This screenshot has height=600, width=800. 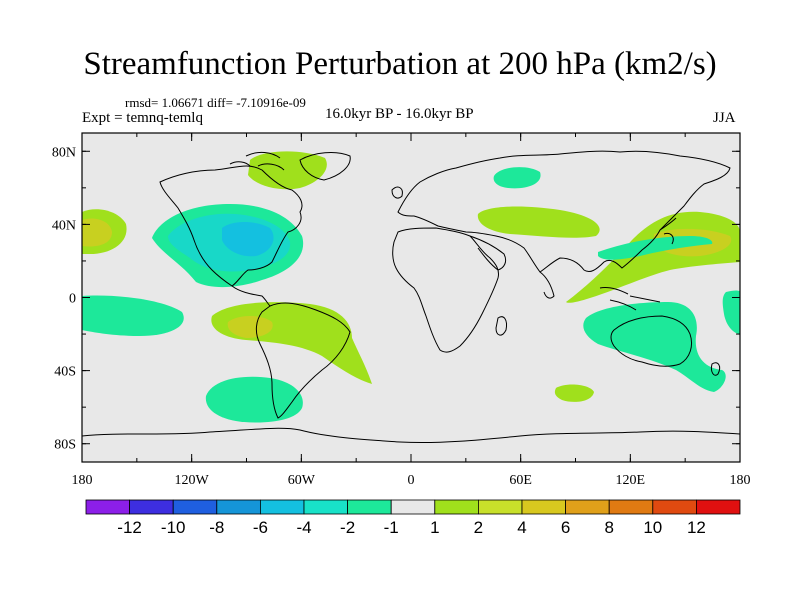 What do you see at coordinates (411, 435) in the screenshot?
I see `coast-antarctica` at bounding box center [411, 435].